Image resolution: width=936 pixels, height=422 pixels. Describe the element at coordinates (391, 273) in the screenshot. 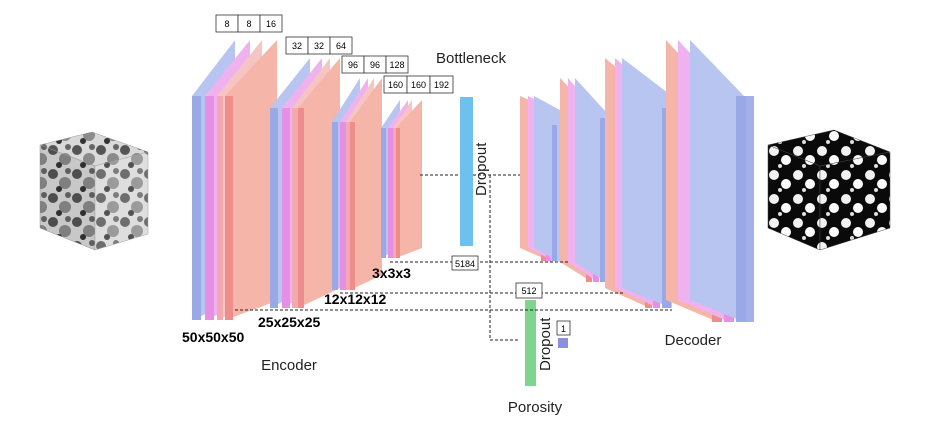

I see `dimension-label: 3x3x3` at that location.